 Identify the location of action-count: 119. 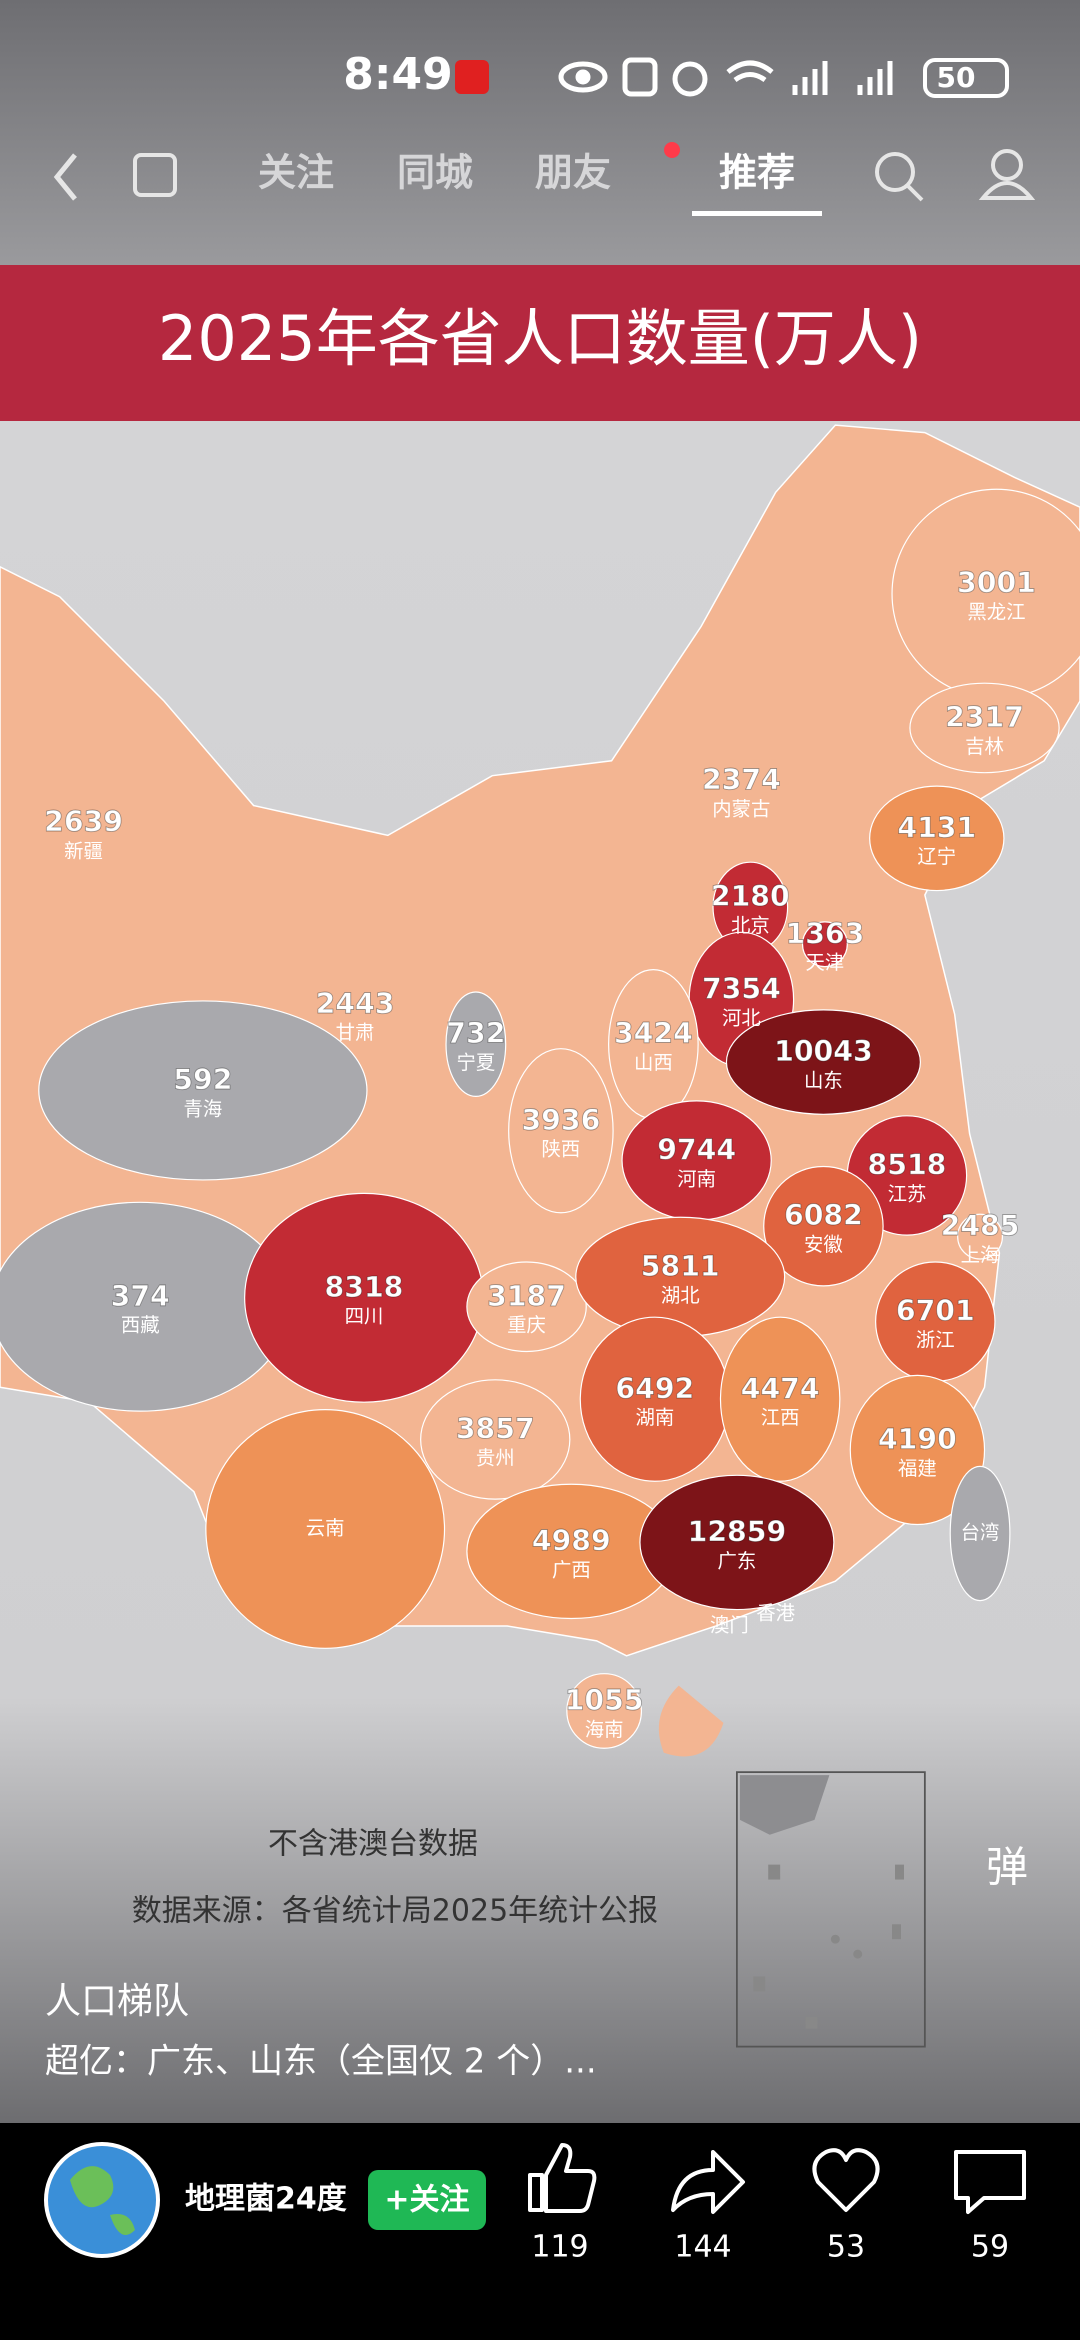
(559, 2247).